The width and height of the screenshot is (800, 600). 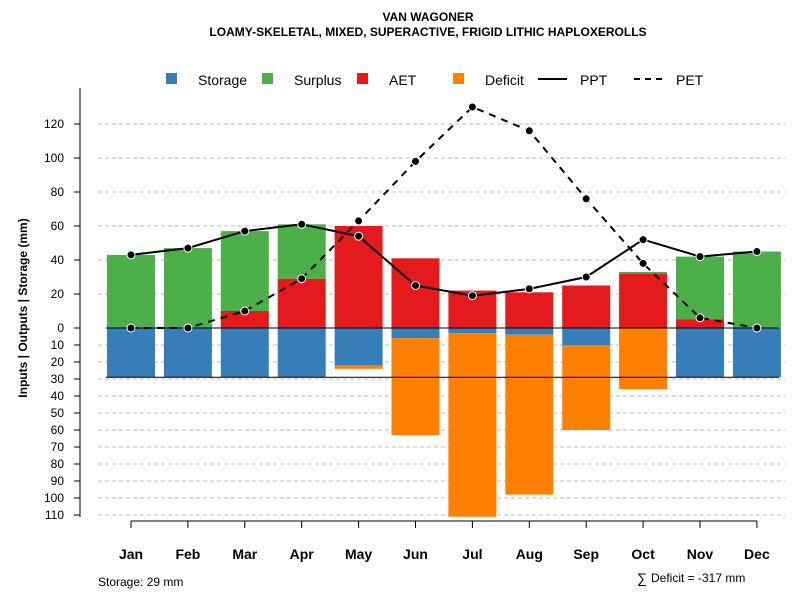 What do you see at coordinates (443, 260) in the screenshot?
I see `ppt-line` at bounding box center [443, 260].